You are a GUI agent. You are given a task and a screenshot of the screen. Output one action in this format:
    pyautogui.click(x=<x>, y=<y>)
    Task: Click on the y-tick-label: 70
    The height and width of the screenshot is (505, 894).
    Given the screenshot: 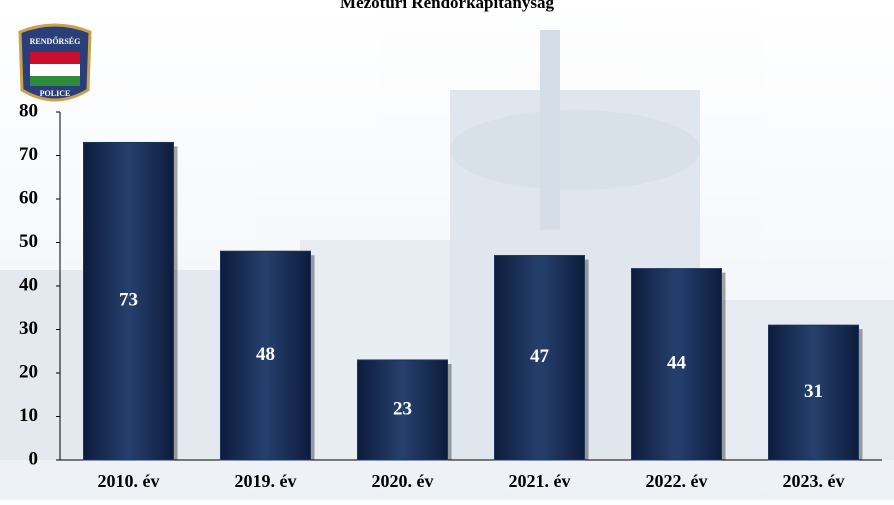 What is the action you would take?
    pyautogui.click(x=28, y=154)
    